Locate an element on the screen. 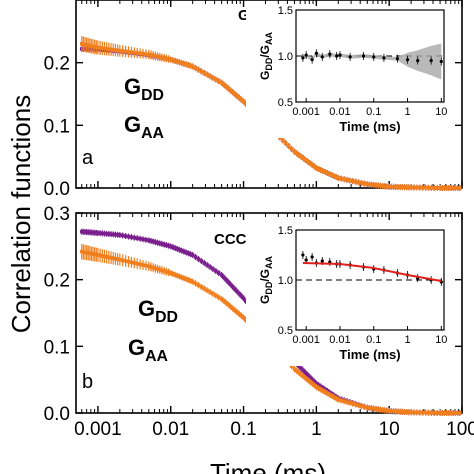 This screenshot has width=474, height=474. inset-y-axis-label-mid: /G is located at coordinates (265, 275).